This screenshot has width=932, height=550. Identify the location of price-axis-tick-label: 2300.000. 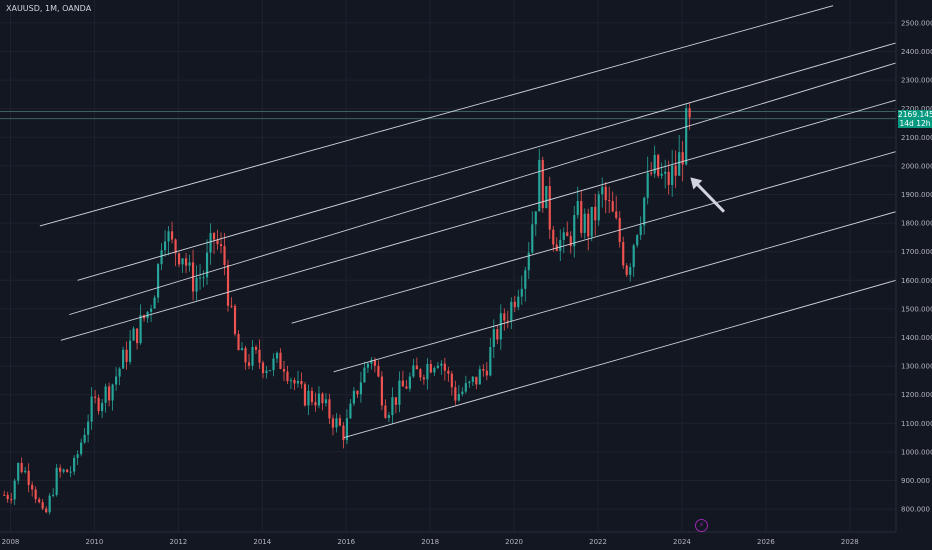
(916, 81).